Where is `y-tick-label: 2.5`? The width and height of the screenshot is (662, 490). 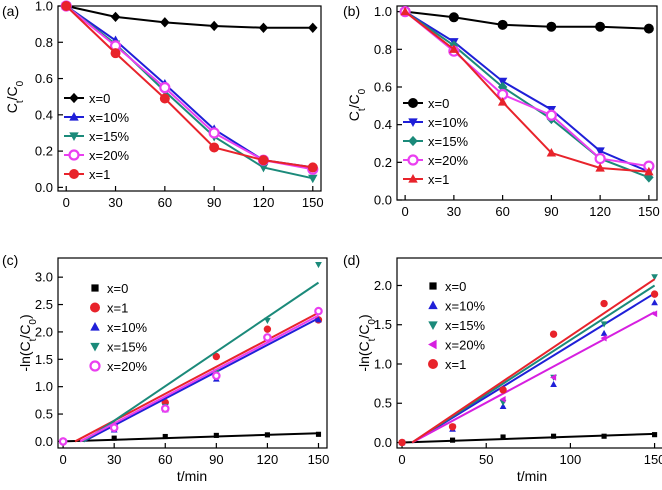
y-tick-label: 2.5 is located at coordinates (44, 304).